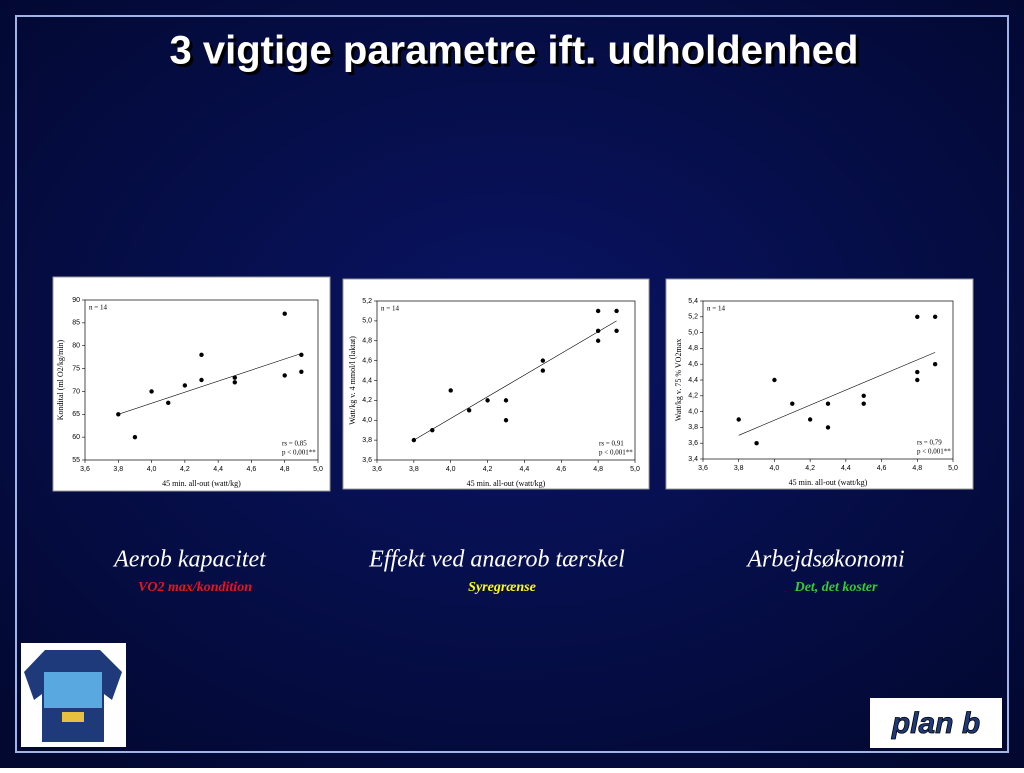 This screenshot has width=1024, height=773. Describe the element at coordinates (294, 444) in the screenshot. I see `annotation: rs = 0,85` at that location.